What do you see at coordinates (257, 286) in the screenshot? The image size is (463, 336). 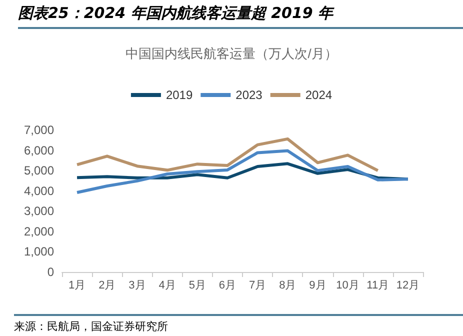 I see `x-tick-label: 7月` at bounding box center [257, 286].